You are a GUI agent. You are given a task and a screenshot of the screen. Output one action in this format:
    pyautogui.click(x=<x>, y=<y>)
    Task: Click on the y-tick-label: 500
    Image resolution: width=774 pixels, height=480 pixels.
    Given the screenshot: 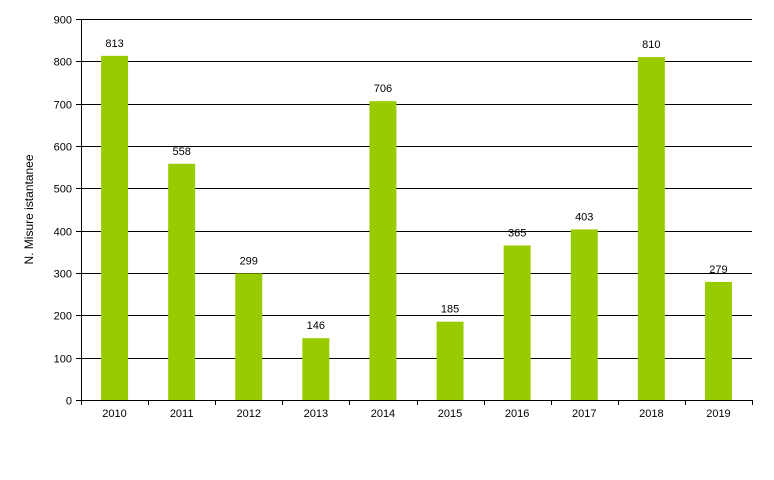 What is the action you would take?
    pyautogui.click(x=63, y=190)
    